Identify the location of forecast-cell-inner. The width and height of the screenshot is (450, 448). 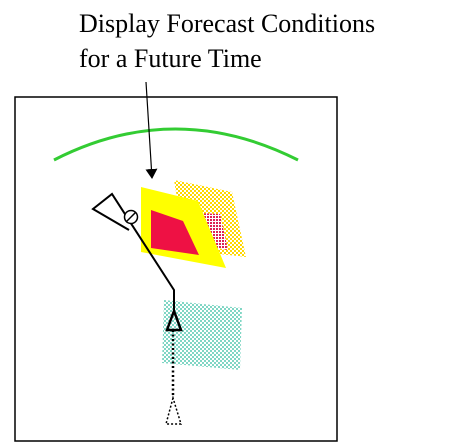
(175, 232).